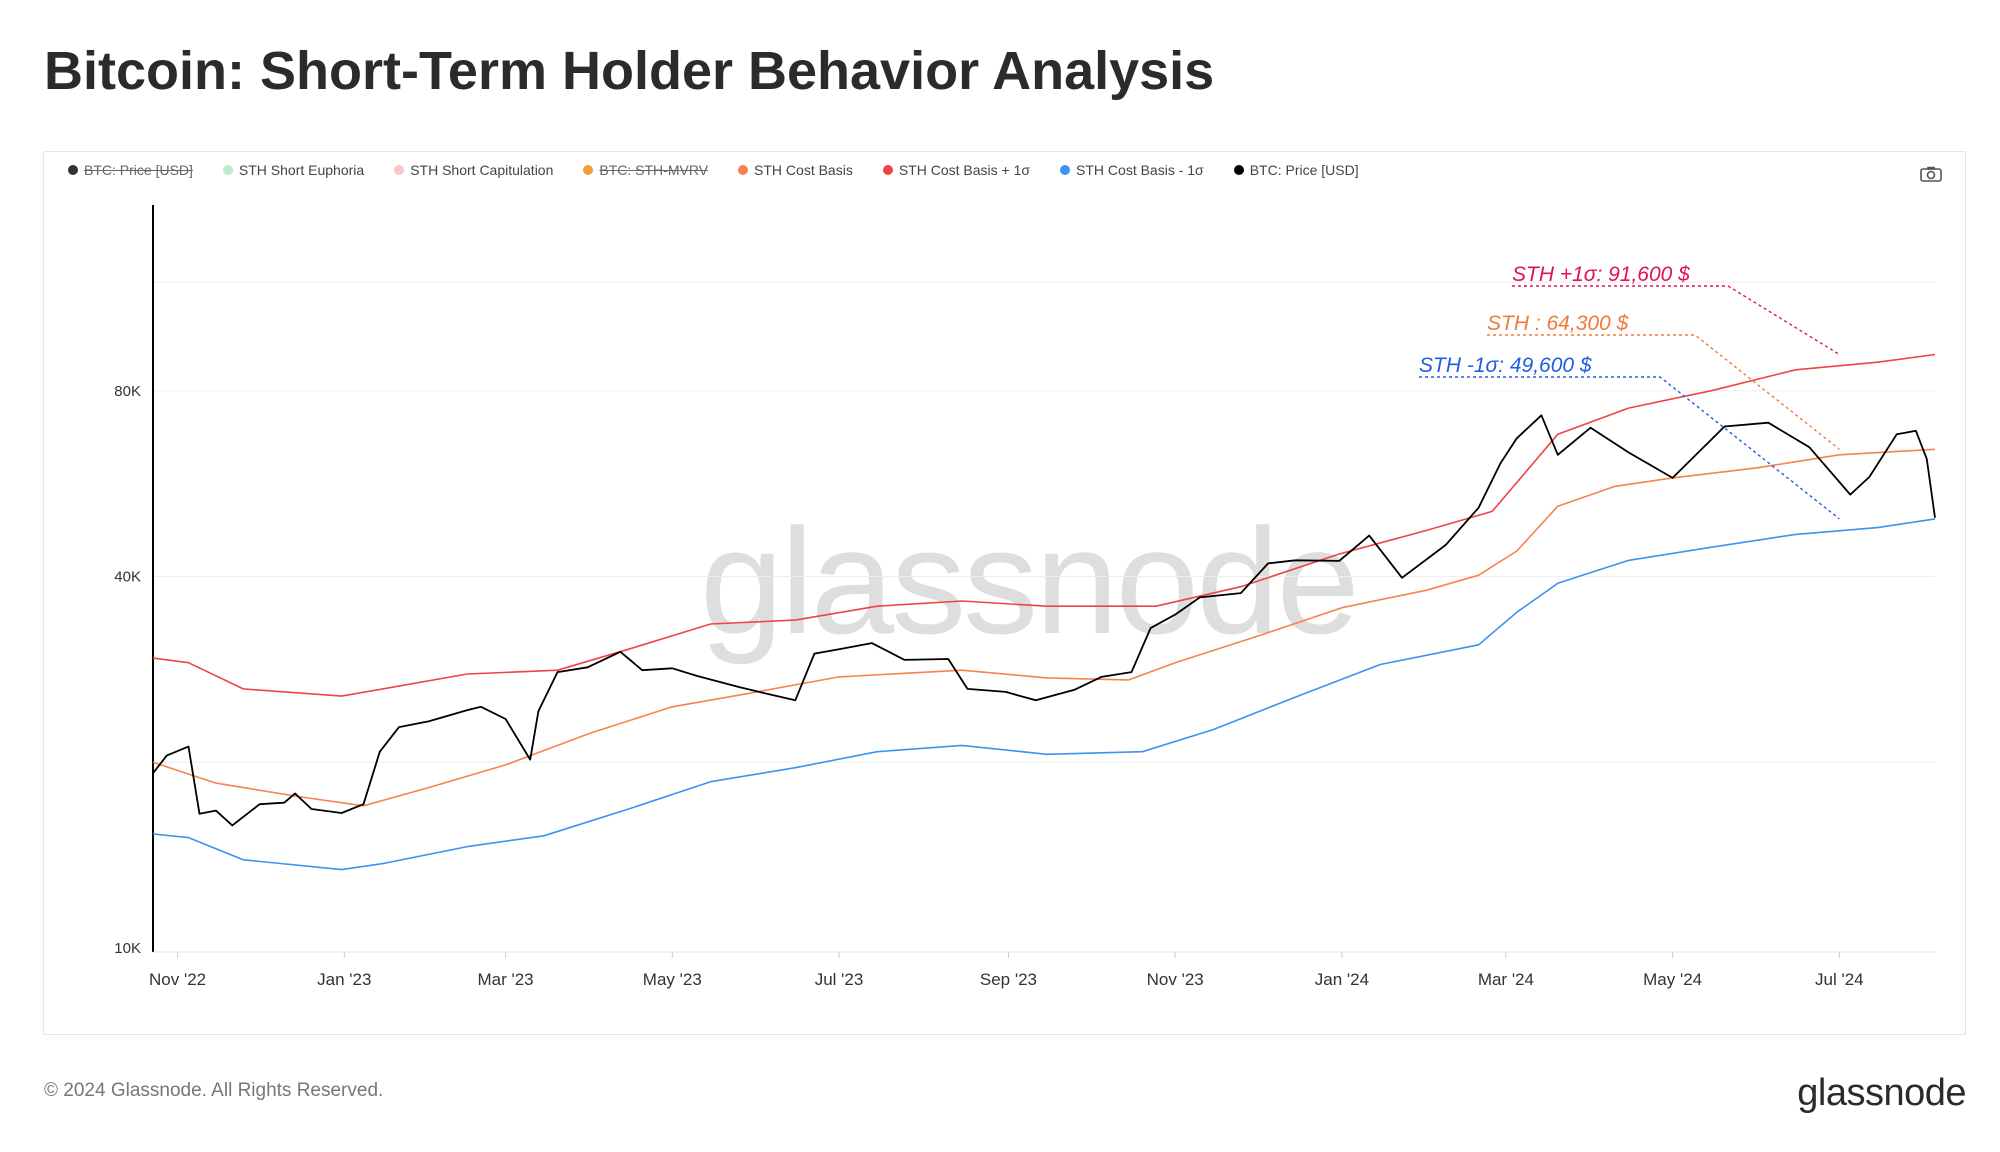 This screenshot has width=2000, height=1152. What do you see at coordinates (505, 979) in the screenshot?
I see `x-tick-label: Mar '23` at bounding box center [505, 979].